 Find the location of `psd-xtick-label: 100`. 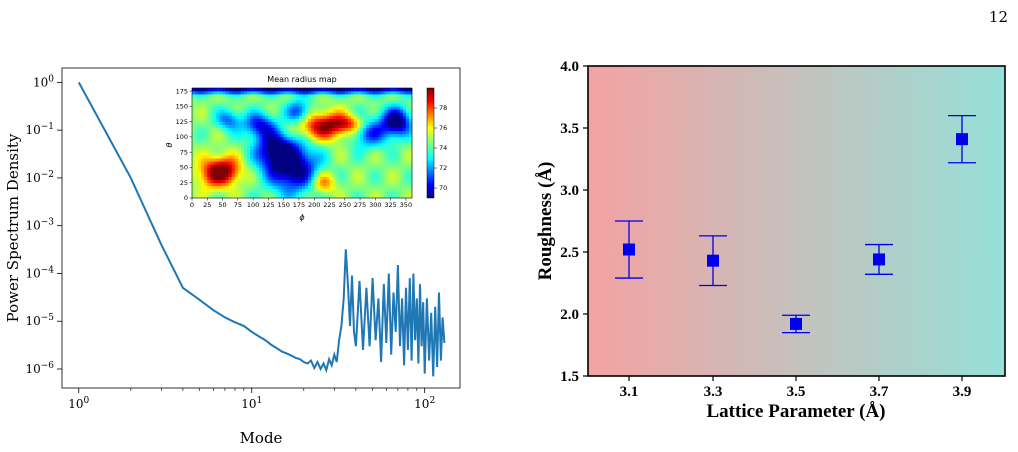

psd-xtick-label: 100 is located at coordinates (78, 403).